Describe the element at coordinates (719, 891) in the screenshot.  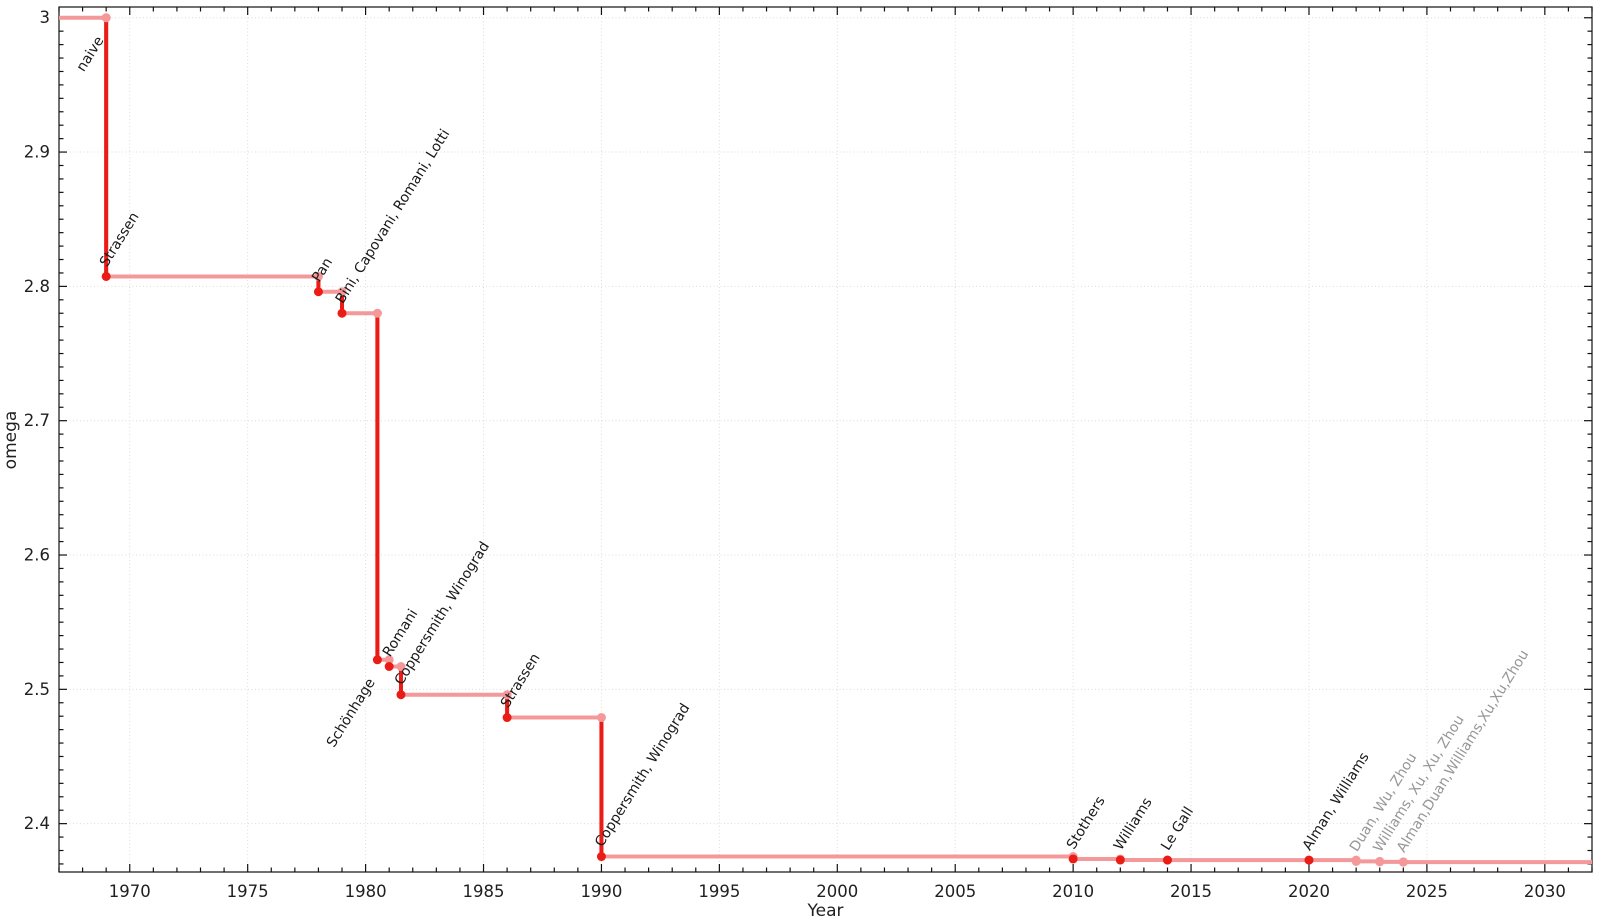
I see `x-tick-label: 1995` at that location.